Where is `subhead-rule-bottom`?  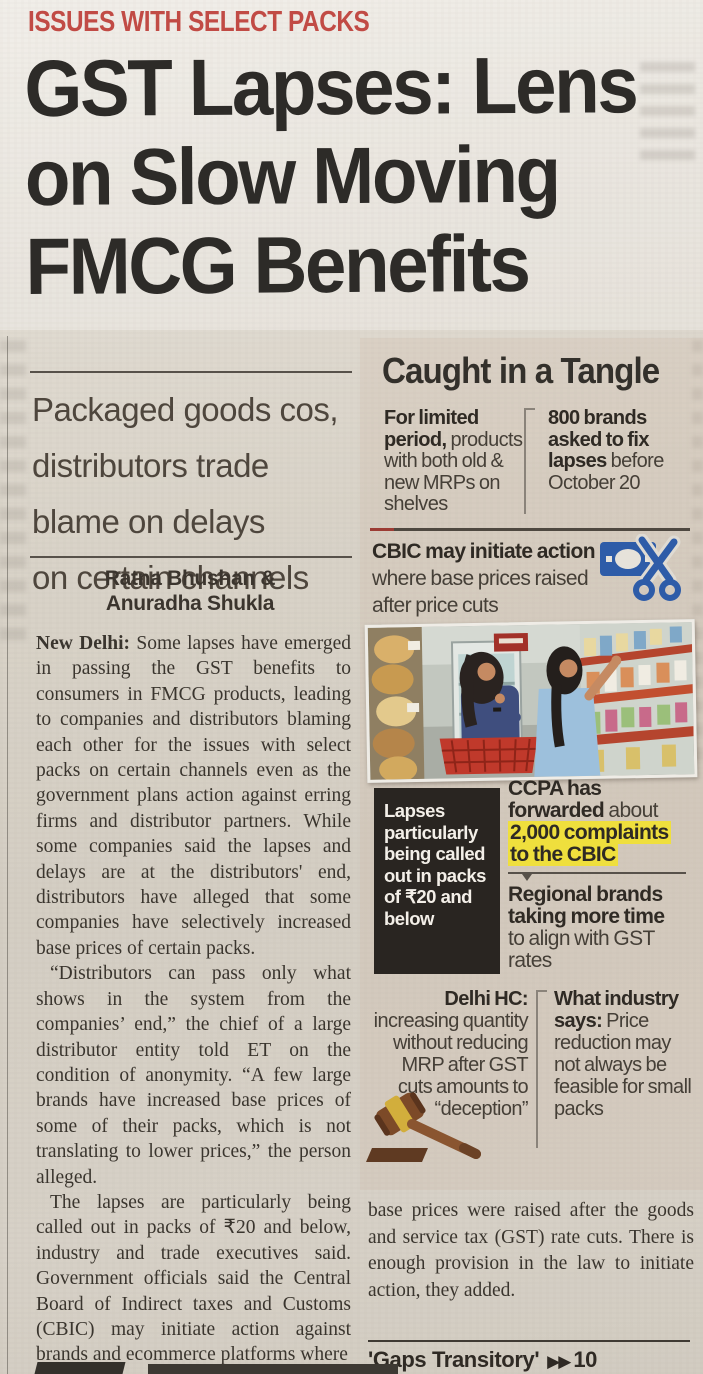
subhead-rule-bottom is located at coordinates (191, 557).